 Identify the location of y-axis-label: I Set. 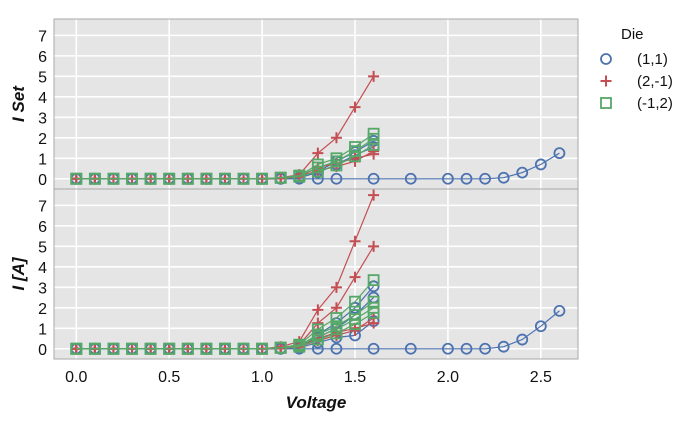
(18, 103).